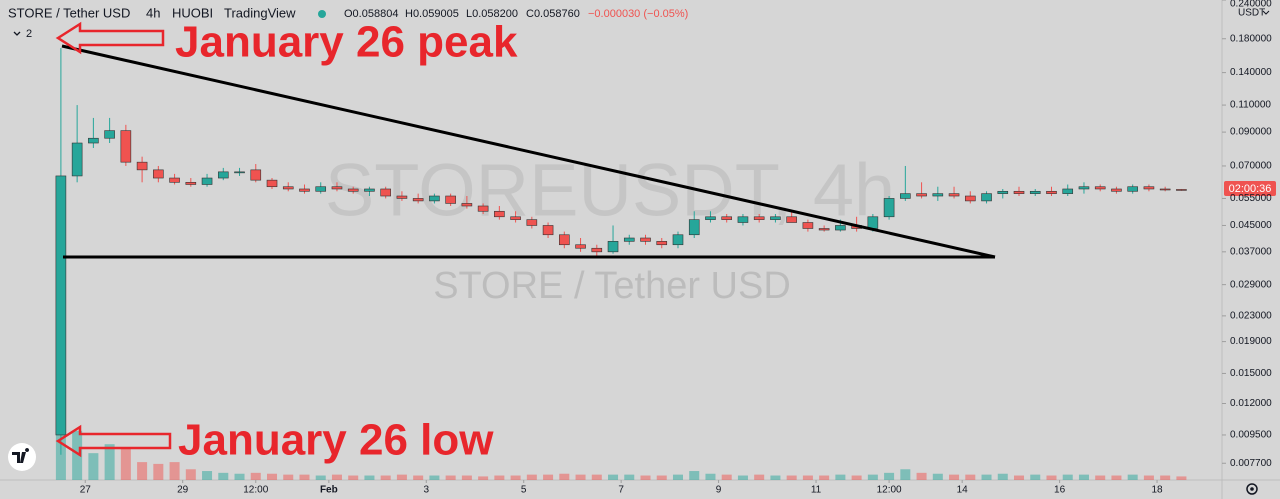  Describe the element at coordinates (1060, 490) in the screenshot. I see `x-tick-label: 16` at that location.